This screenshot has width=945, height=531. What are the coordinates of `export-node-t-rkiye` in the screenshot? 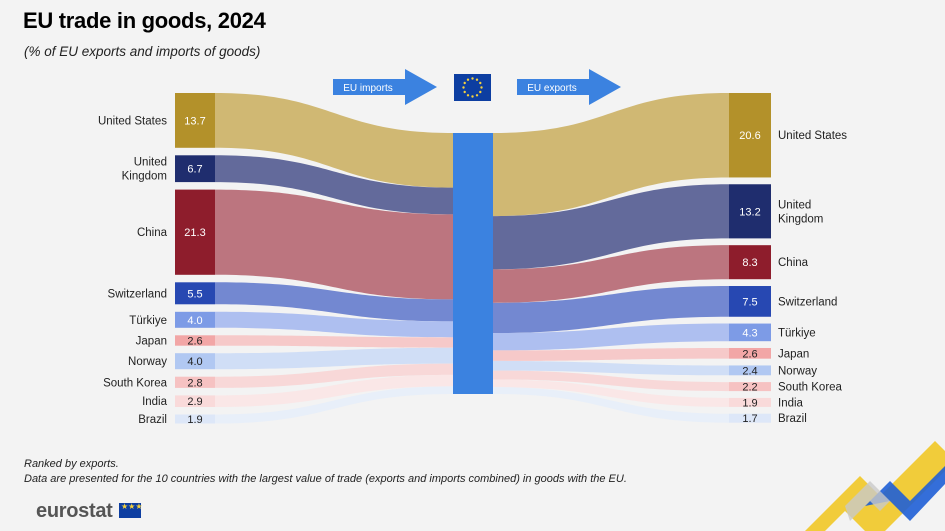 It's located at (750, 332).